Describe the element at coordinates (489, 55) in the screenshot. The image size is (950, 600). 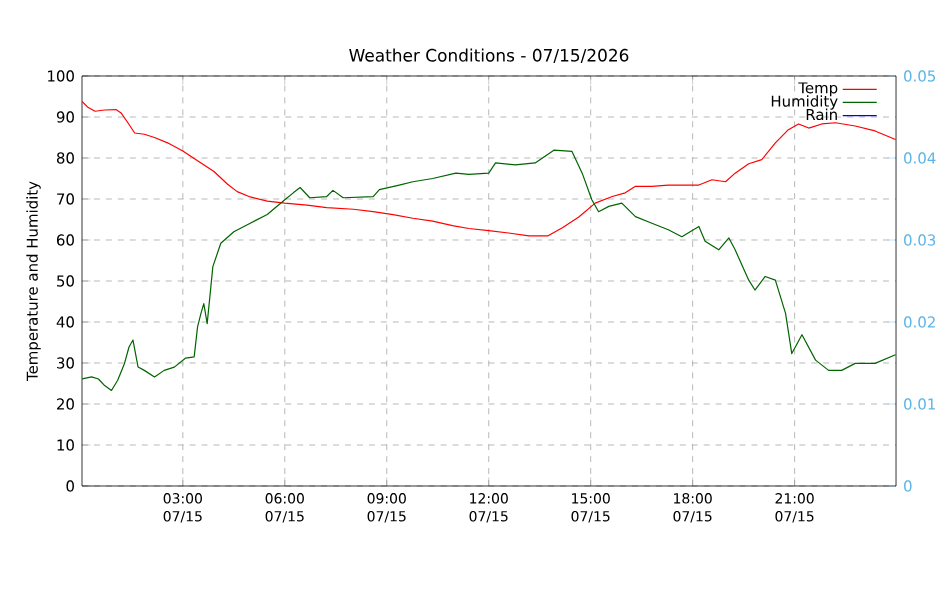
I see `chart-title: Weather Conditions - 07/15/2026` at that location.